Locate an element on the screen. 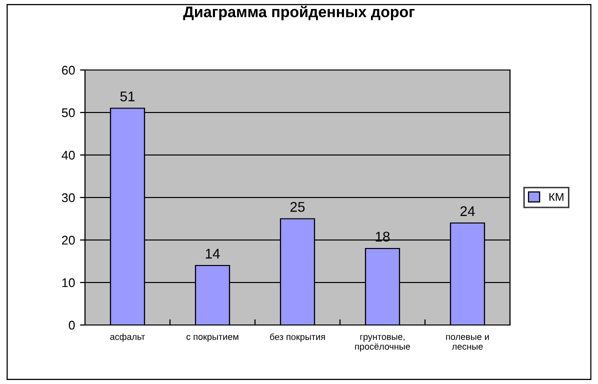 This screenshot has width=598, height=384. y-tick-label: 30 is located at coordinates (68, 197).